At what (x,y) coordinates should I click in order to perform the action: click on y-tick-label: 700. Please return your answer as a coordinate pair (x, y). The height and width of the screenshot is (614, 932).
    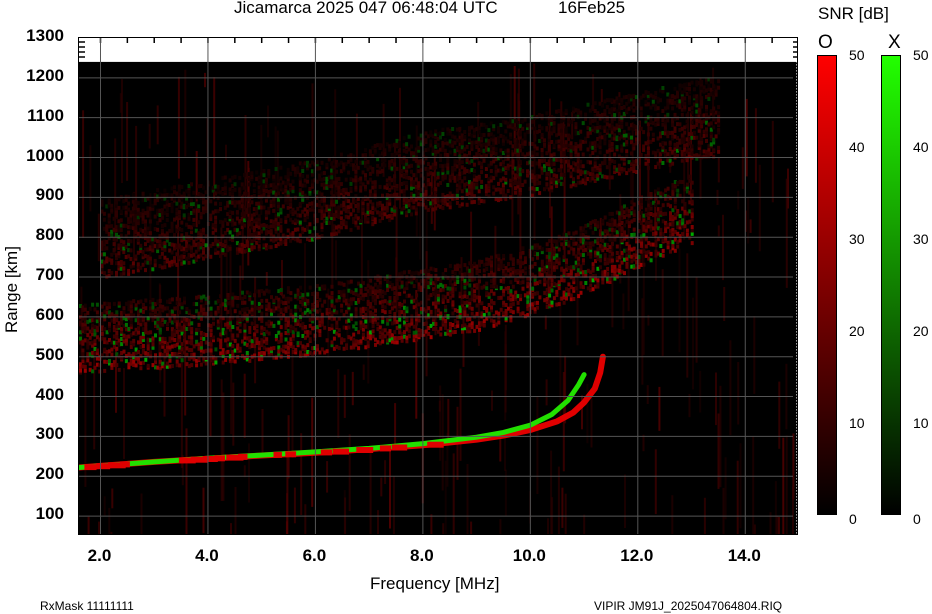
    Looking at the image, I should click on (49, 275).